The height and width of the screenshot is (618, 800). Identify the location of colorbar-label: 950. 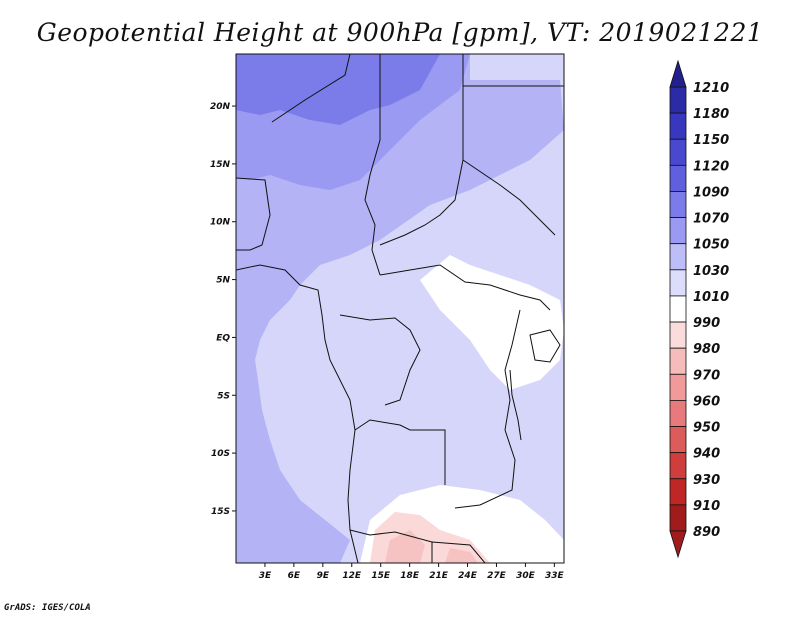
(706, 428).